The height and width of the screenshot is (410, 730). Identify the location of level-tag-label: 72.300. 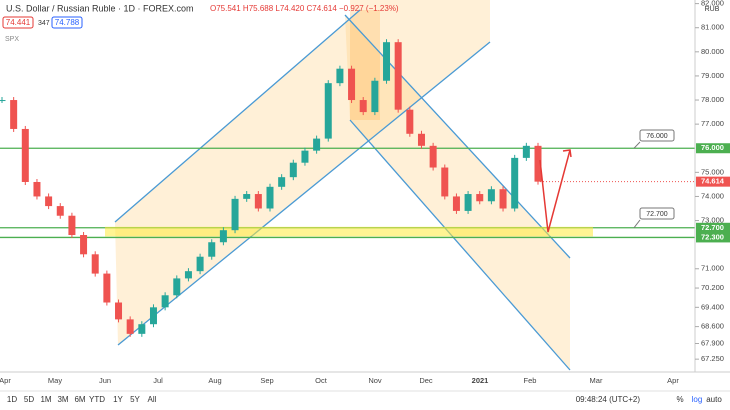
(712, 236).